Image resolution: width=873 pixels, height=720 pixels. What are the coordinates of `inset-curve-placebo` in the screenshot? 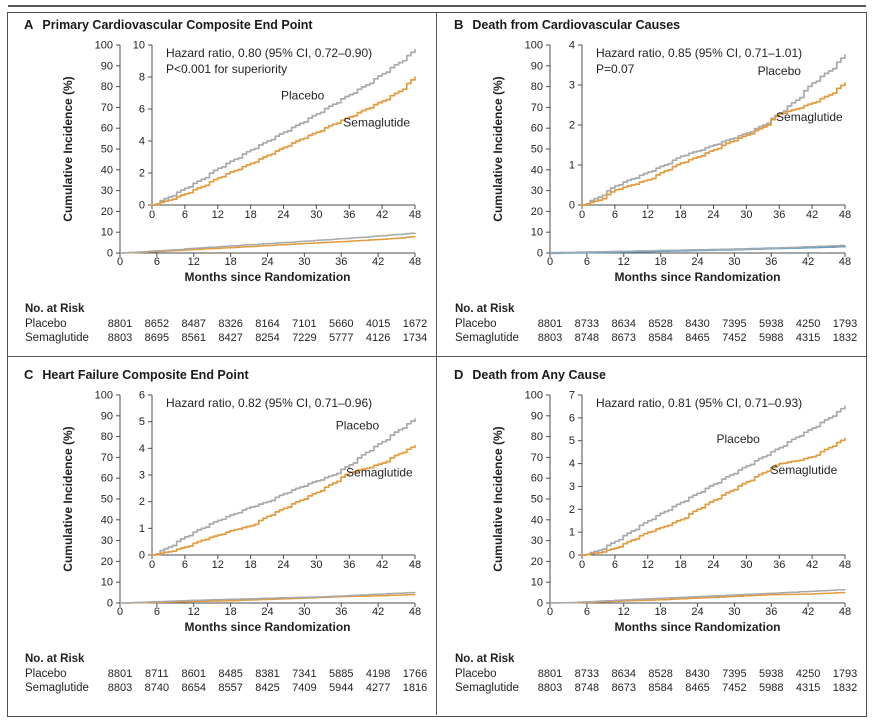 It's located at (283, 127).